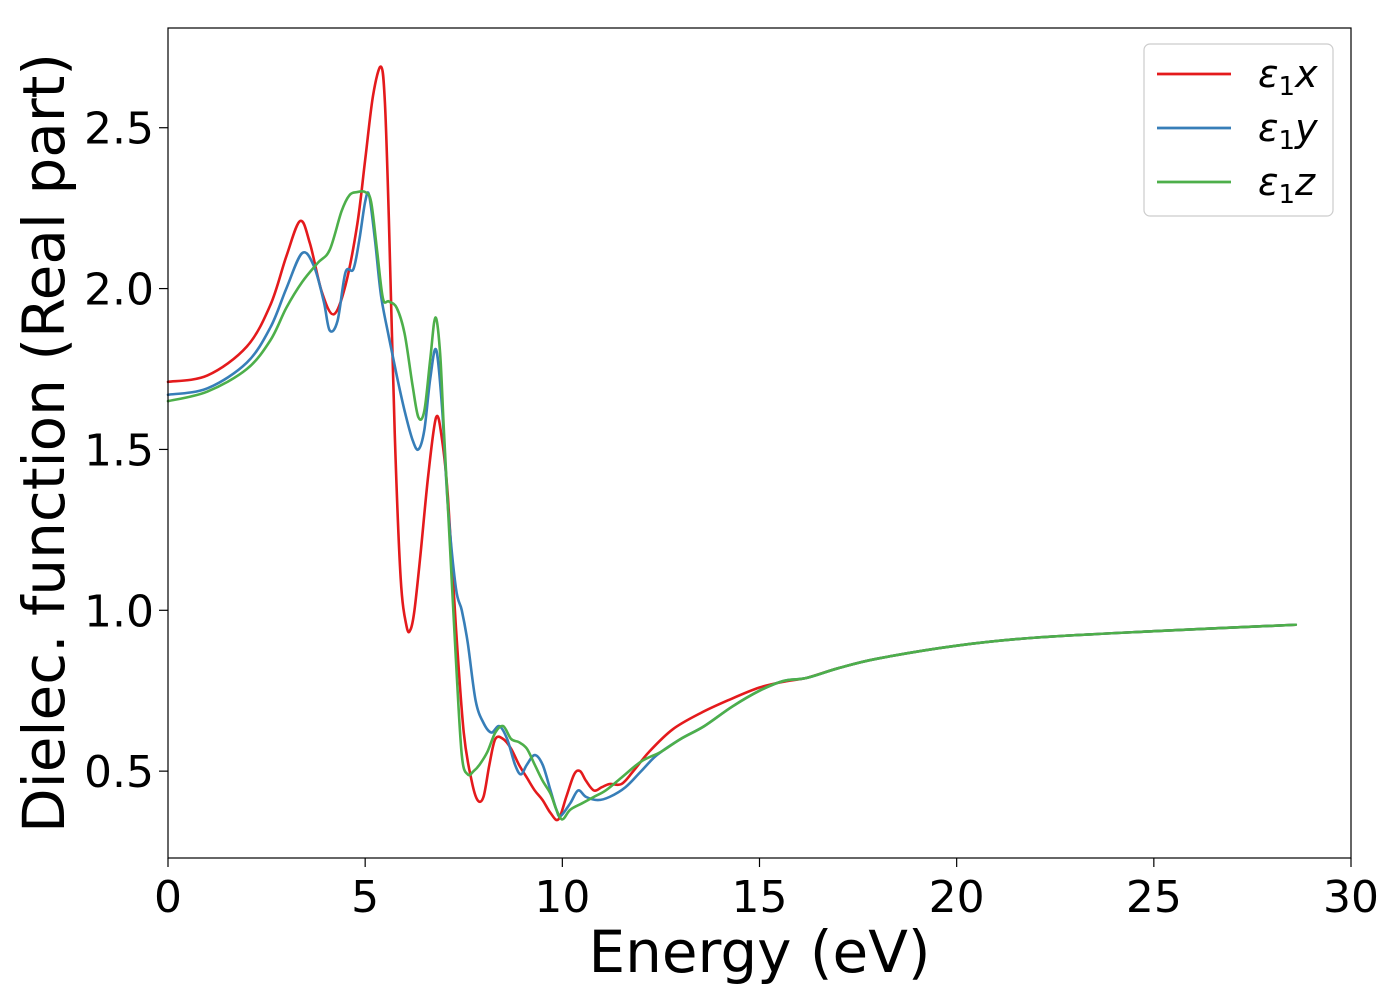 This screenshot has width=1400, height=1004. I want to click on x-tick-label: 5, so click(365, 897).